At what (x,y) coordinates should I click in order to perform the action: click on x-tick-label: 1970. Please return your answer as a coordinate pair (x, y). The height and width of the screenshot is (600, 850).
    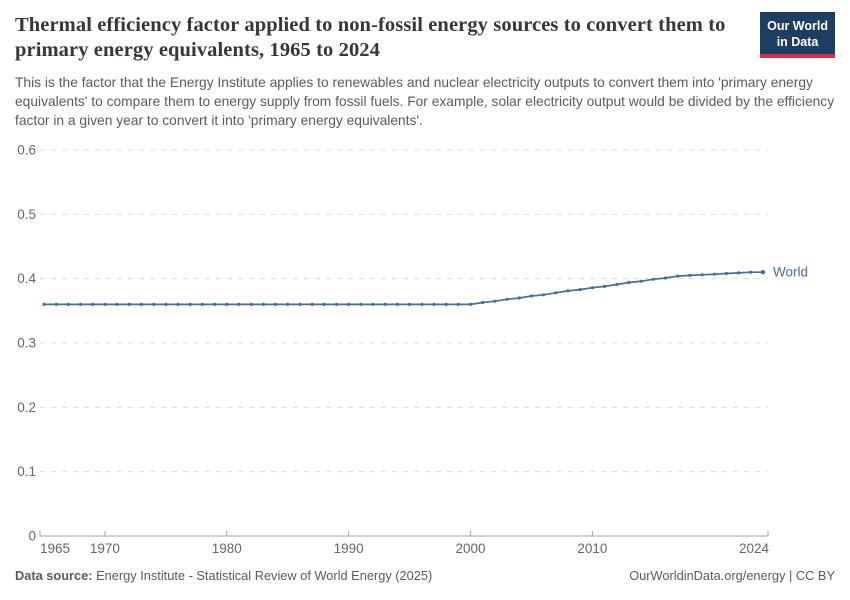
    Looking at the image, I should click on (105, 548).